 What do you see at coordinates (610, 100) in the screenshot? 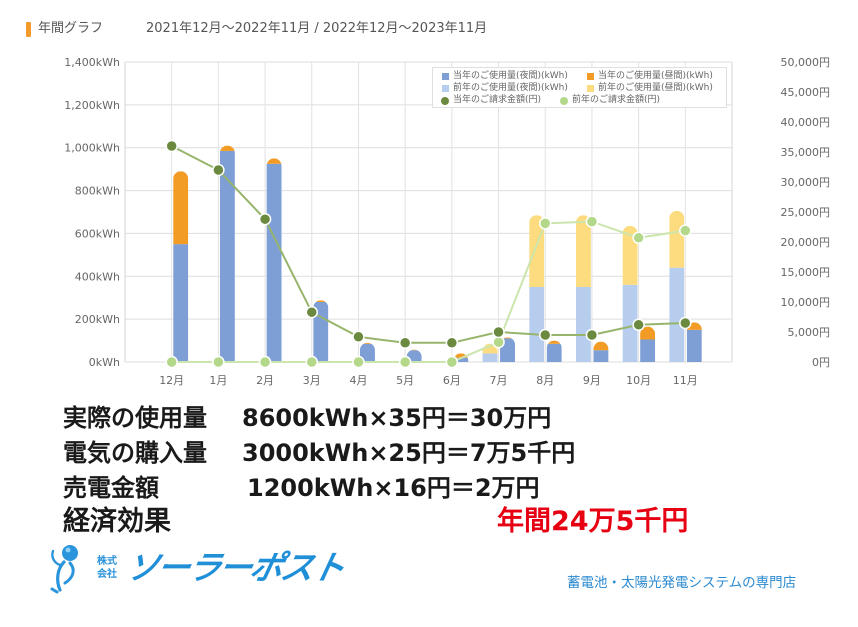
I see `legend-item-previous-bill: 前年のご請求金額(円)` at bounding box center [610, 100].